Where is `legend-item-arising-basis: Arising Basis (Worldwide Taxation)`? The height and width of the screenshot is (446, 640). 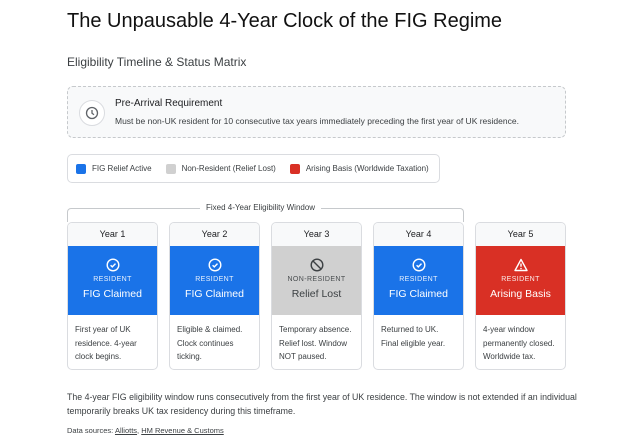 legend-item-arising-basis: Arising Basis (Worldwide Taxation) is located at coordinates (359, 168).